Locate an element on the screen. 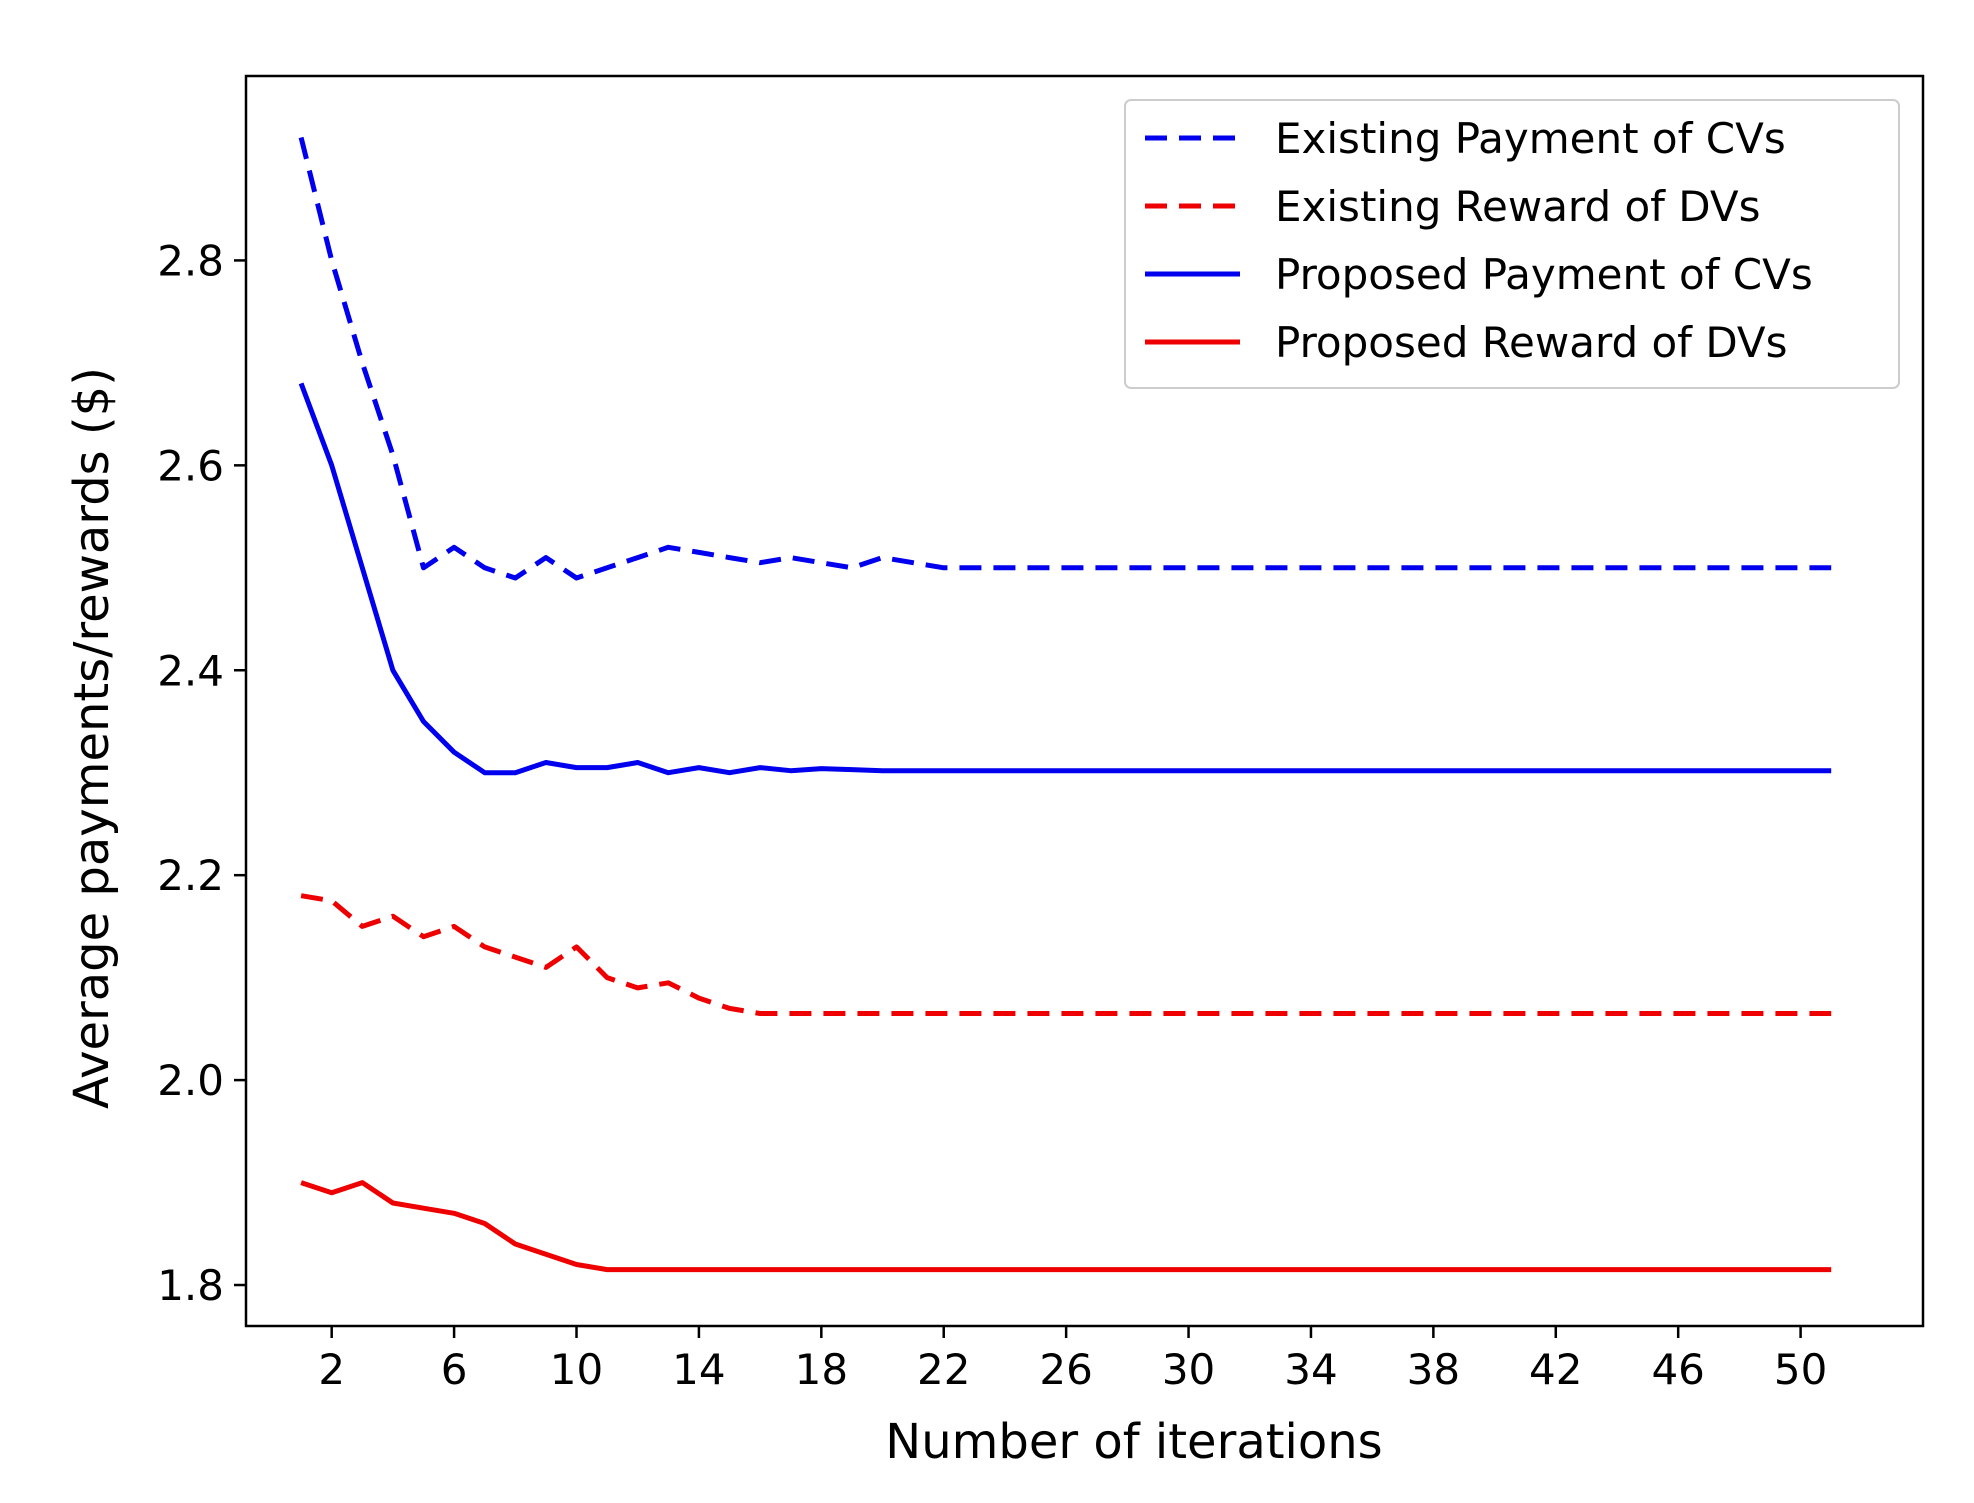  legend-label-4: Proposed Reward of DVs is located at coordinates (1531, 342).